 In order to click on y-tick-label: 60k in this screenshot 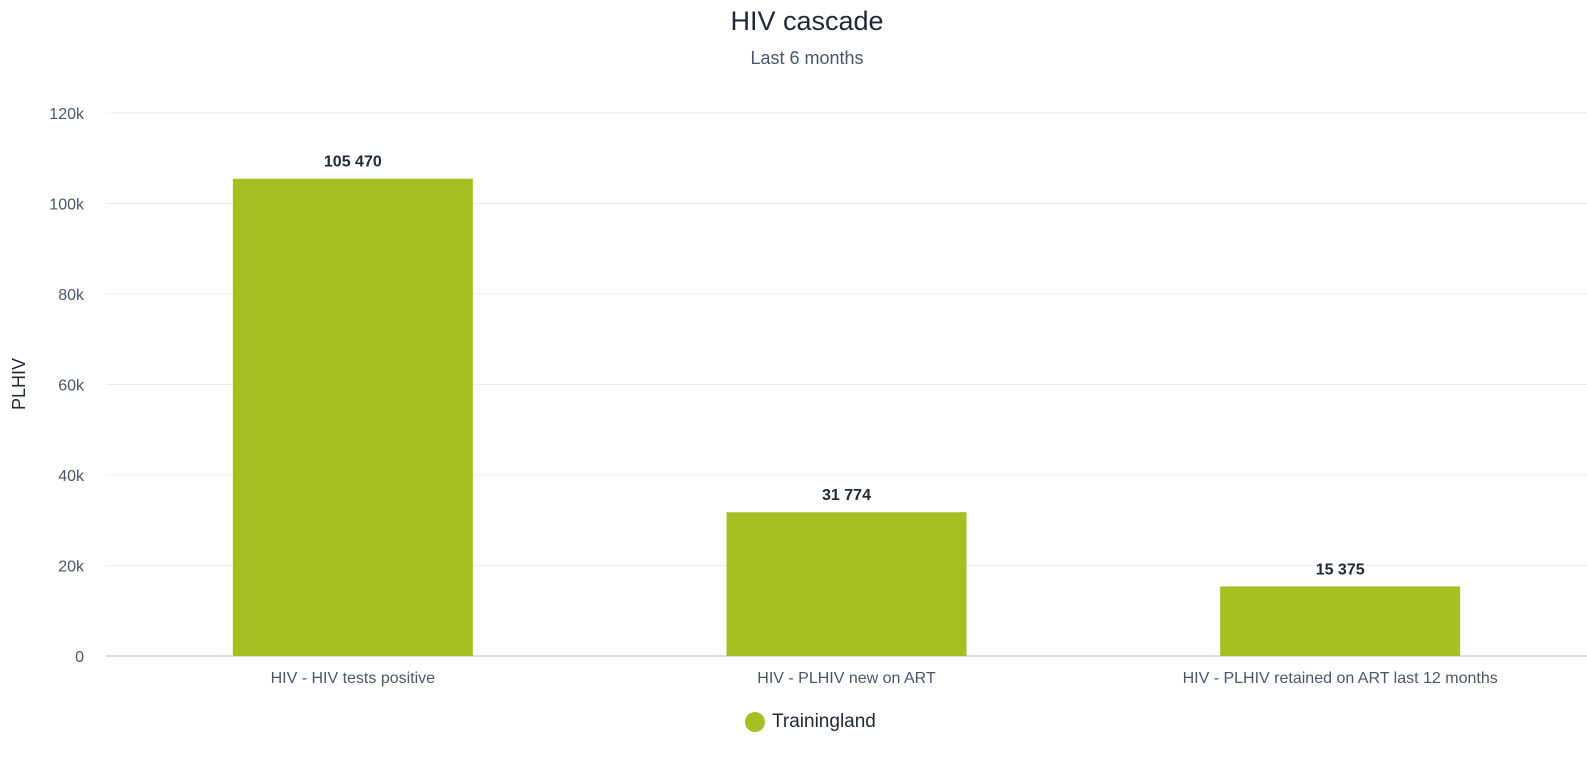, I will do `click(71, 386)`.